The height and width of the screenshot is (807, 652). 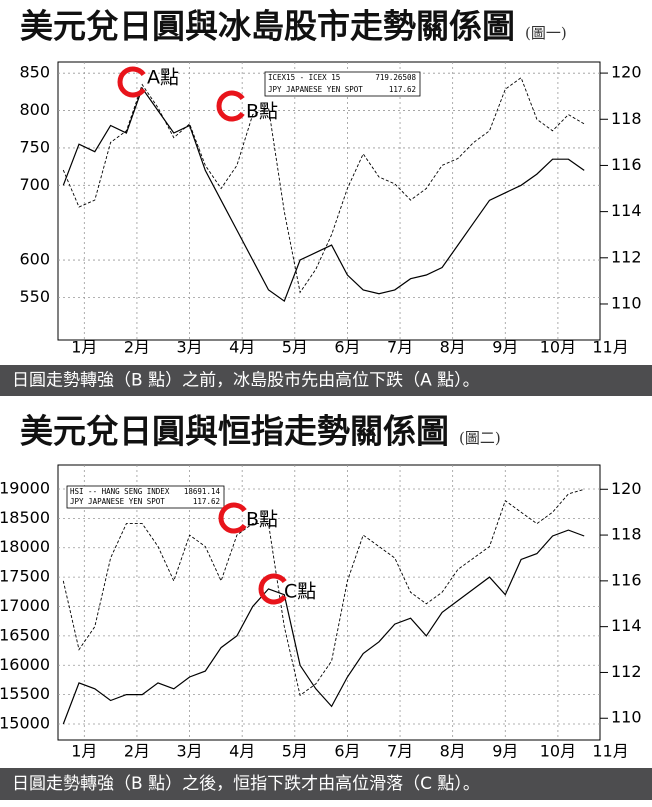 What do you see at coordinates (304, 77) in the screenshot?
I see `legend-label: ICEX15 - ICEX 15` at bounding box center [304, 77].